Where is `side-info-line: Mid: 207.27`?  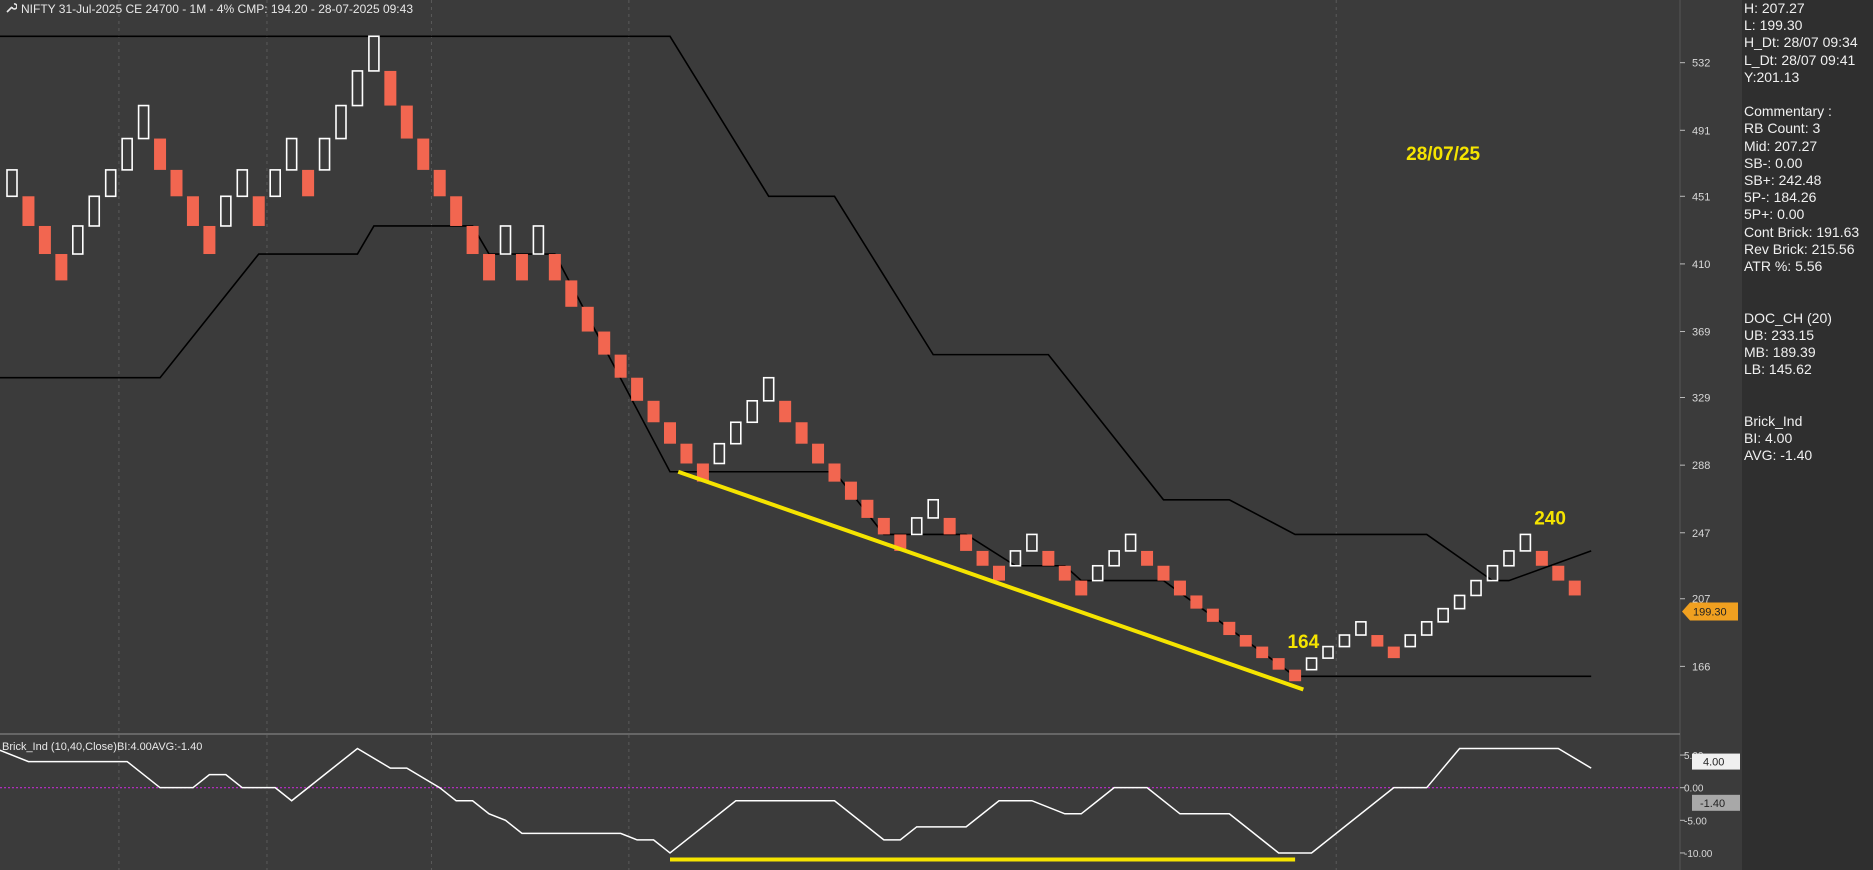
side-info-line: Mid: 207.27 is located at coordinates (1781, 145).